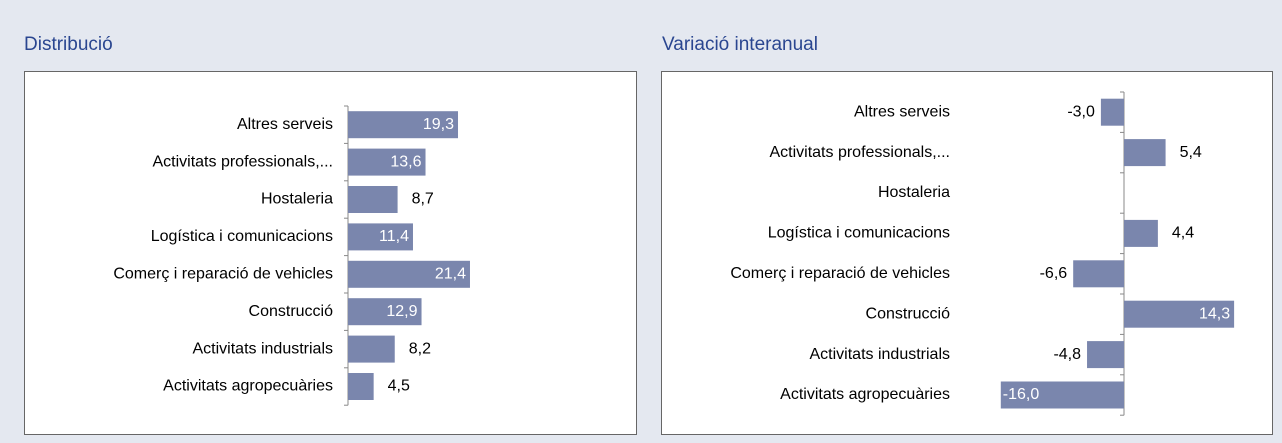 This screenshot has width=1282, height=443. Describe the element at coordinates (1081, 111) in the screenshot. I see `value-label: -3,0` at that location.